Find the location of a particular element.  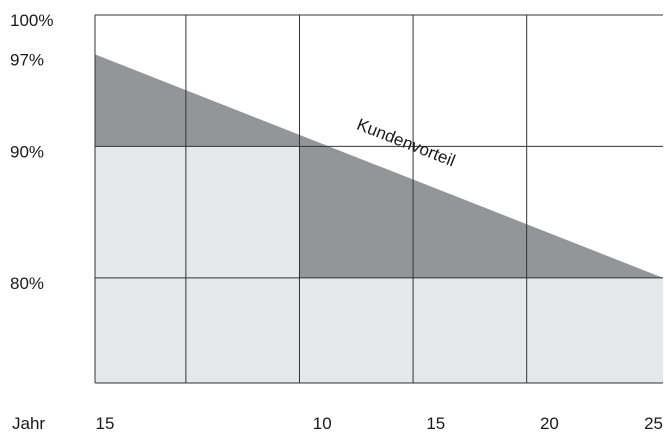

y-tick-label: 80% is located at coordinates (27, 283).